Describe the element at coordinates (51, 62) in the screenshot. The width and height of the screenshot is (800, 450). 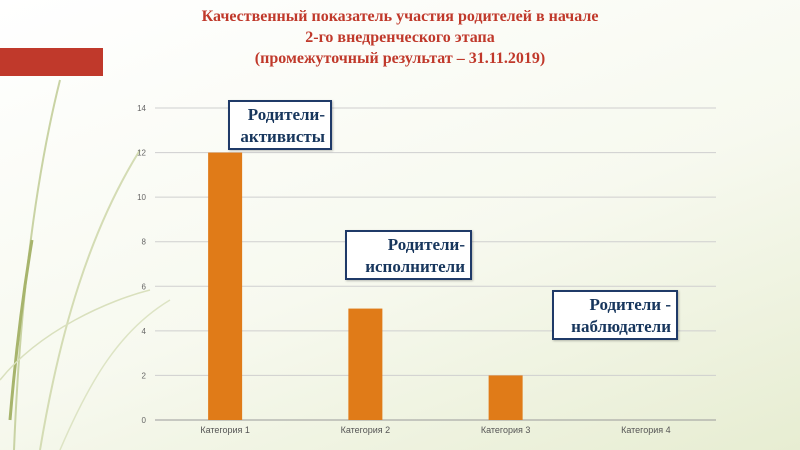
I see `title-band` at that location.